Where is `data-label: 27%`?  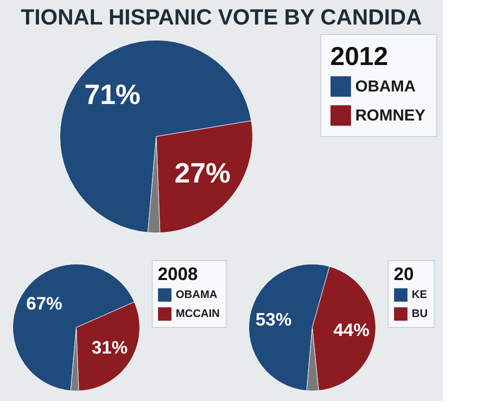
data-label: 27% is located at coordinates (202, 172).